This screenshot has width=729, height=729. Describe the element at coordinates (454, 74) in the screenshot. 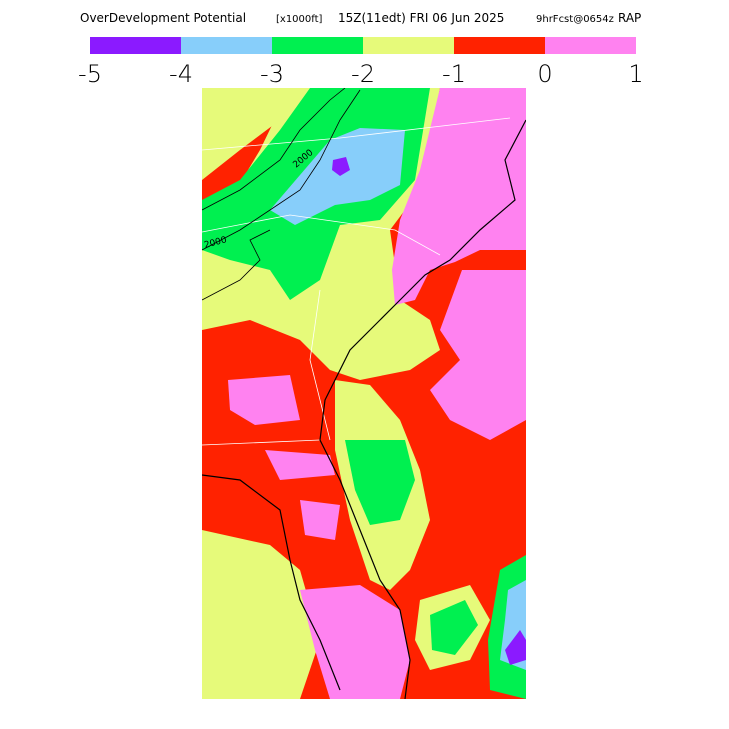

I see `colorbar-tick-label: -1` at that location.